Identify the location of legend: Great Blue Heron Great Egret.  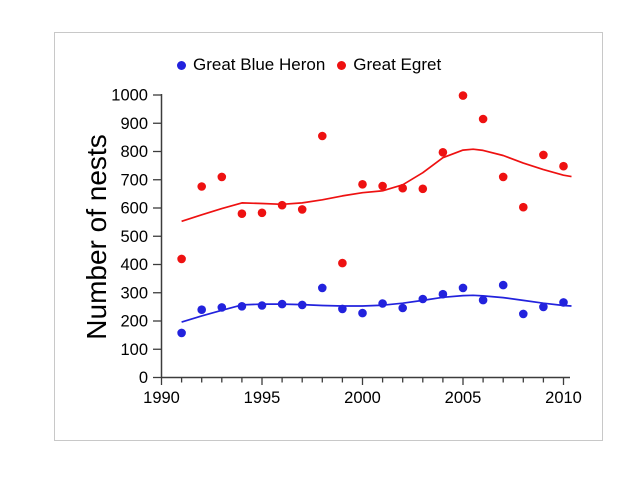
(309, 65).